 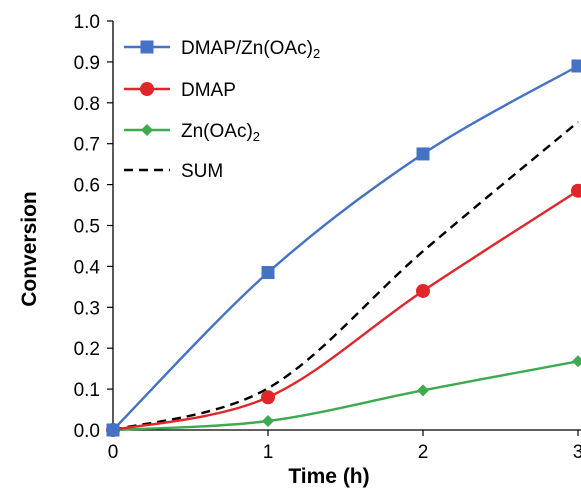 What do you see at coordinates (268, 452) in the screenshot?
I see `x-tick-label: 1` at bounding box center [268, 452].